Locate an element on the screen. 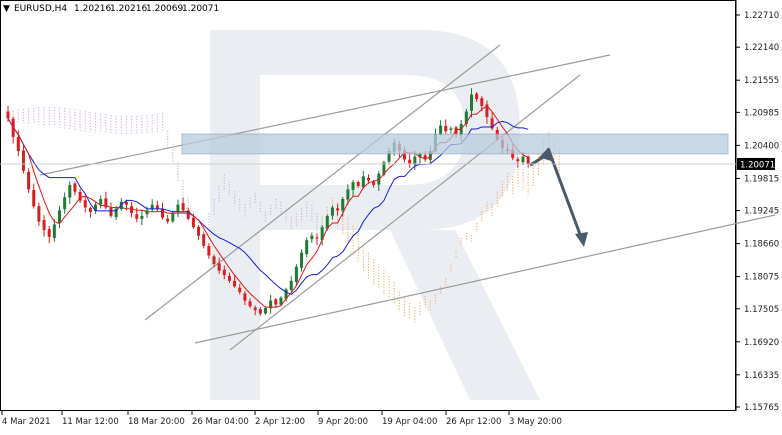  header-open: 1.20216 is located at coordinates (92, 9).